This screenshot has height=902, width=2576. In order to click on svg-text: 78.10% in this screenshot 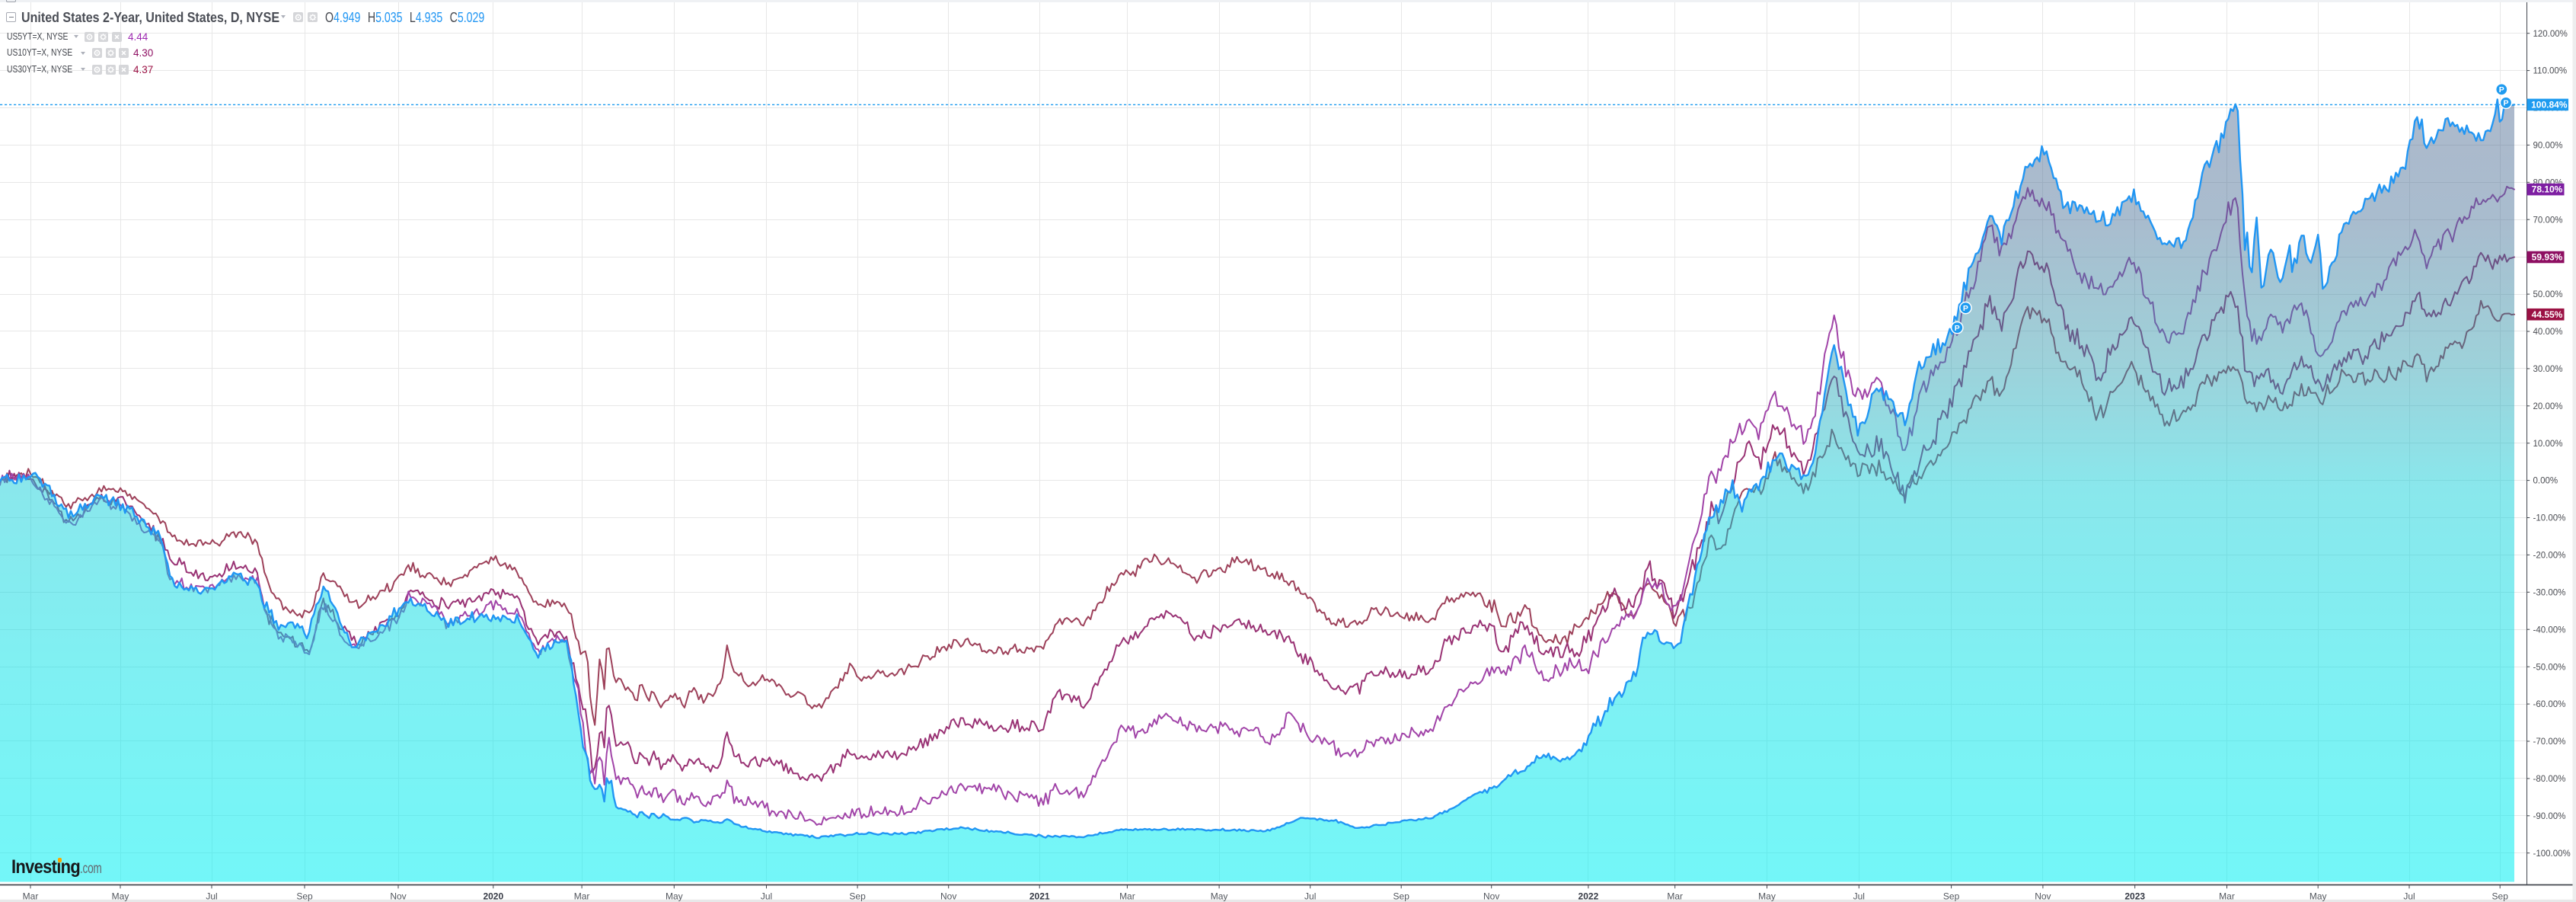, I will do `click(2547, 189)`.